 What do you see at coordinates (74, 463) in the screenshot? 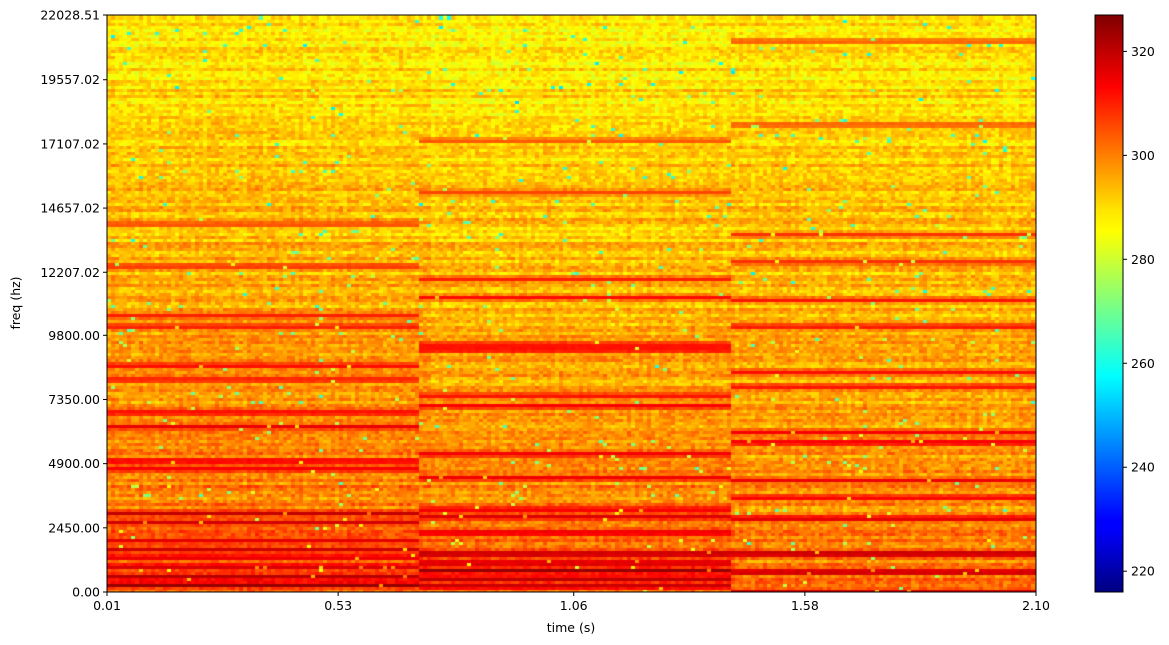
I see `y-tick-label: 4900.00` at bounding box center [74, 463].